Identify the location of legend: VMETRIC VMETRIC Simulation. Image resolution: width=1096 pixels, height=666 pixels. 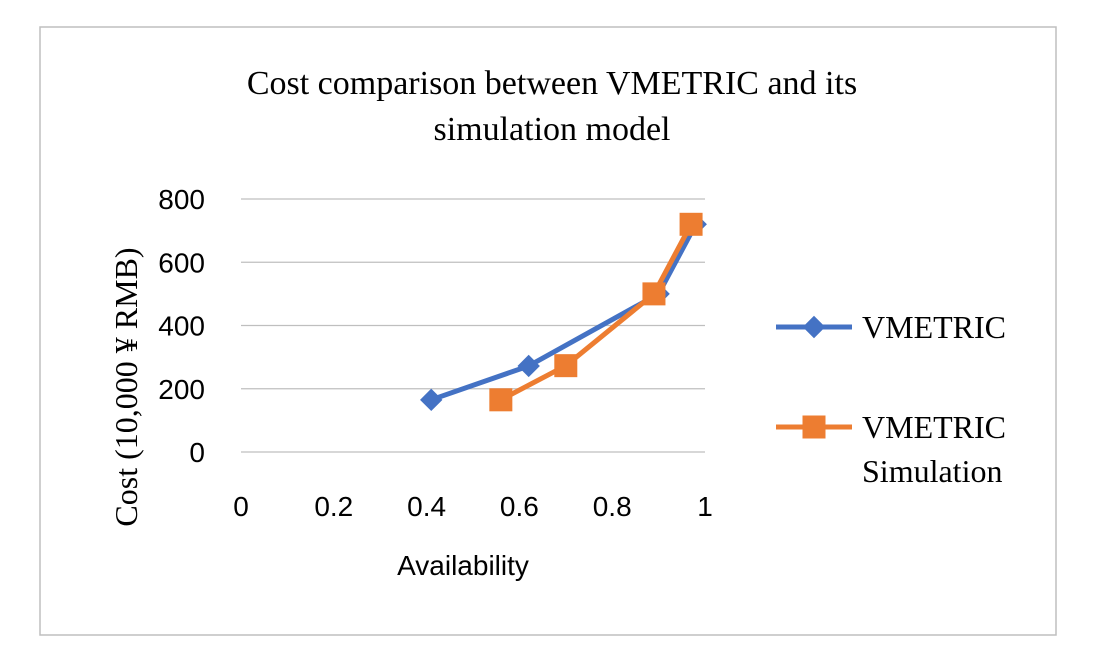
(891, 399).